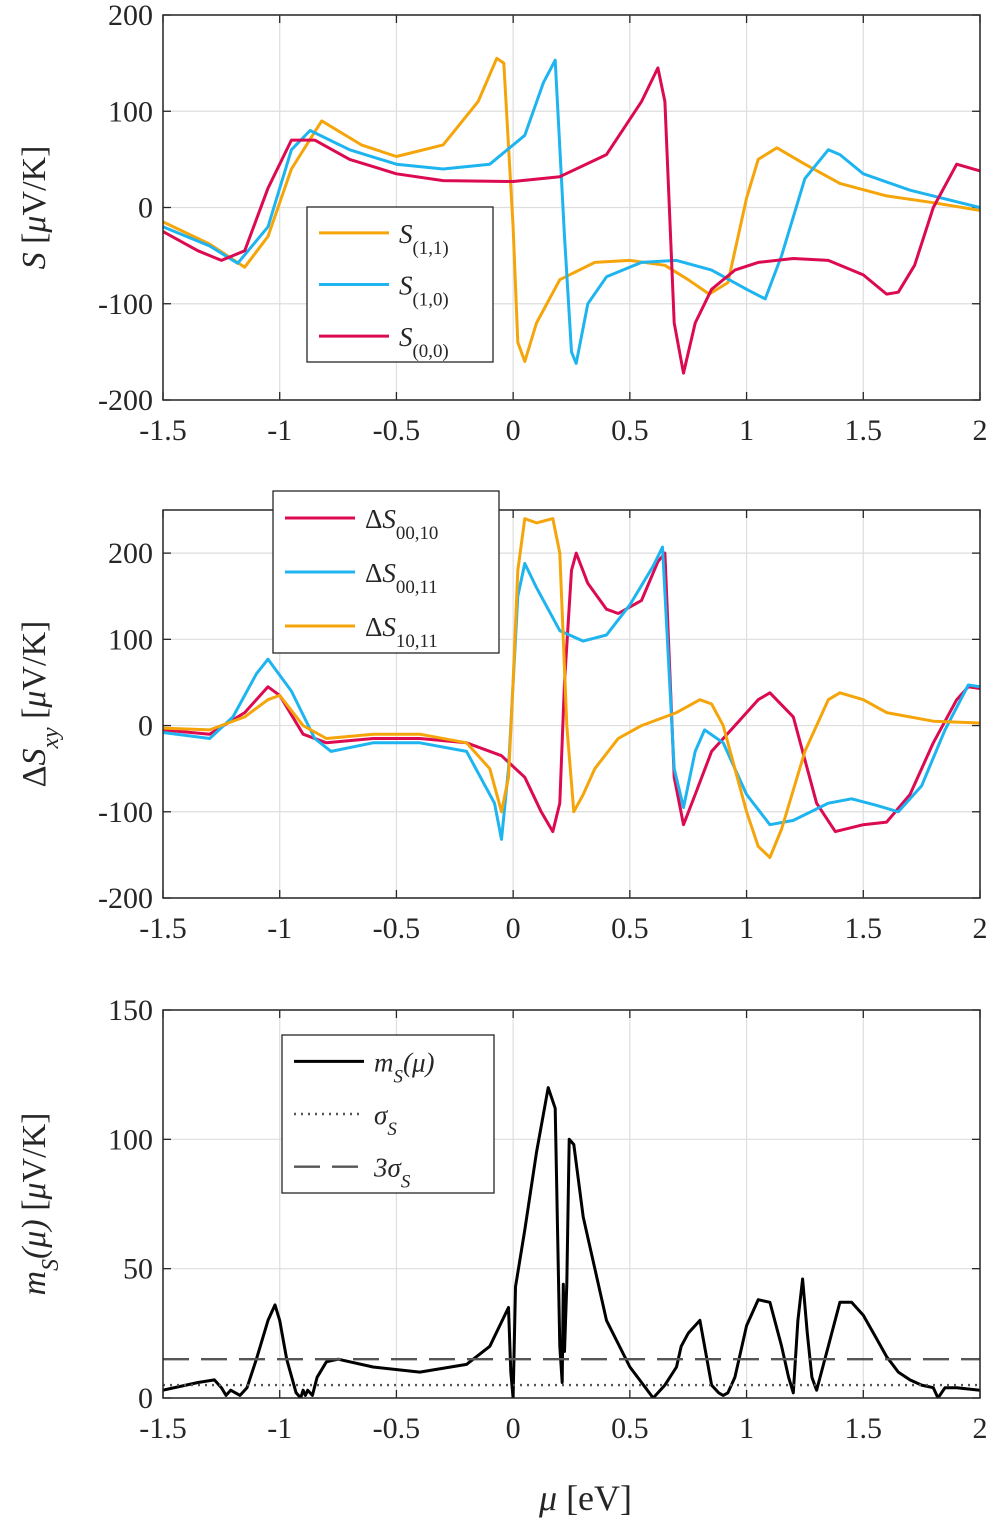 The height and width of the screenshot is (1526, 997). What do you see at coordinates (34, 208) in the screenshot?
I see `y-axis-label: S [μV/K]` at bounding box center [34, 208].